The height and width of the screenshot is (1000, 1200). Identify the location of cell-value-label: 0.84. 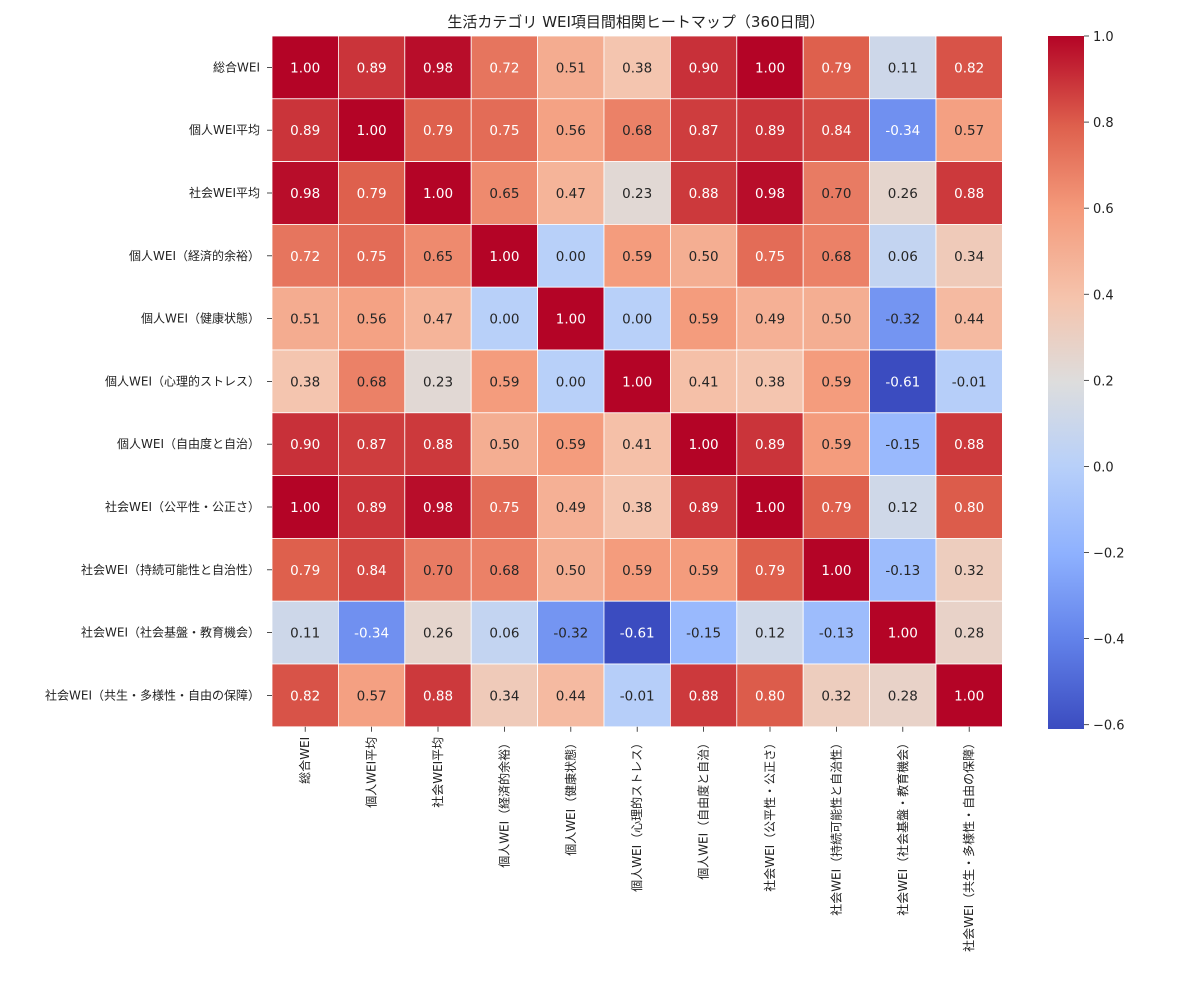
(372, 571).